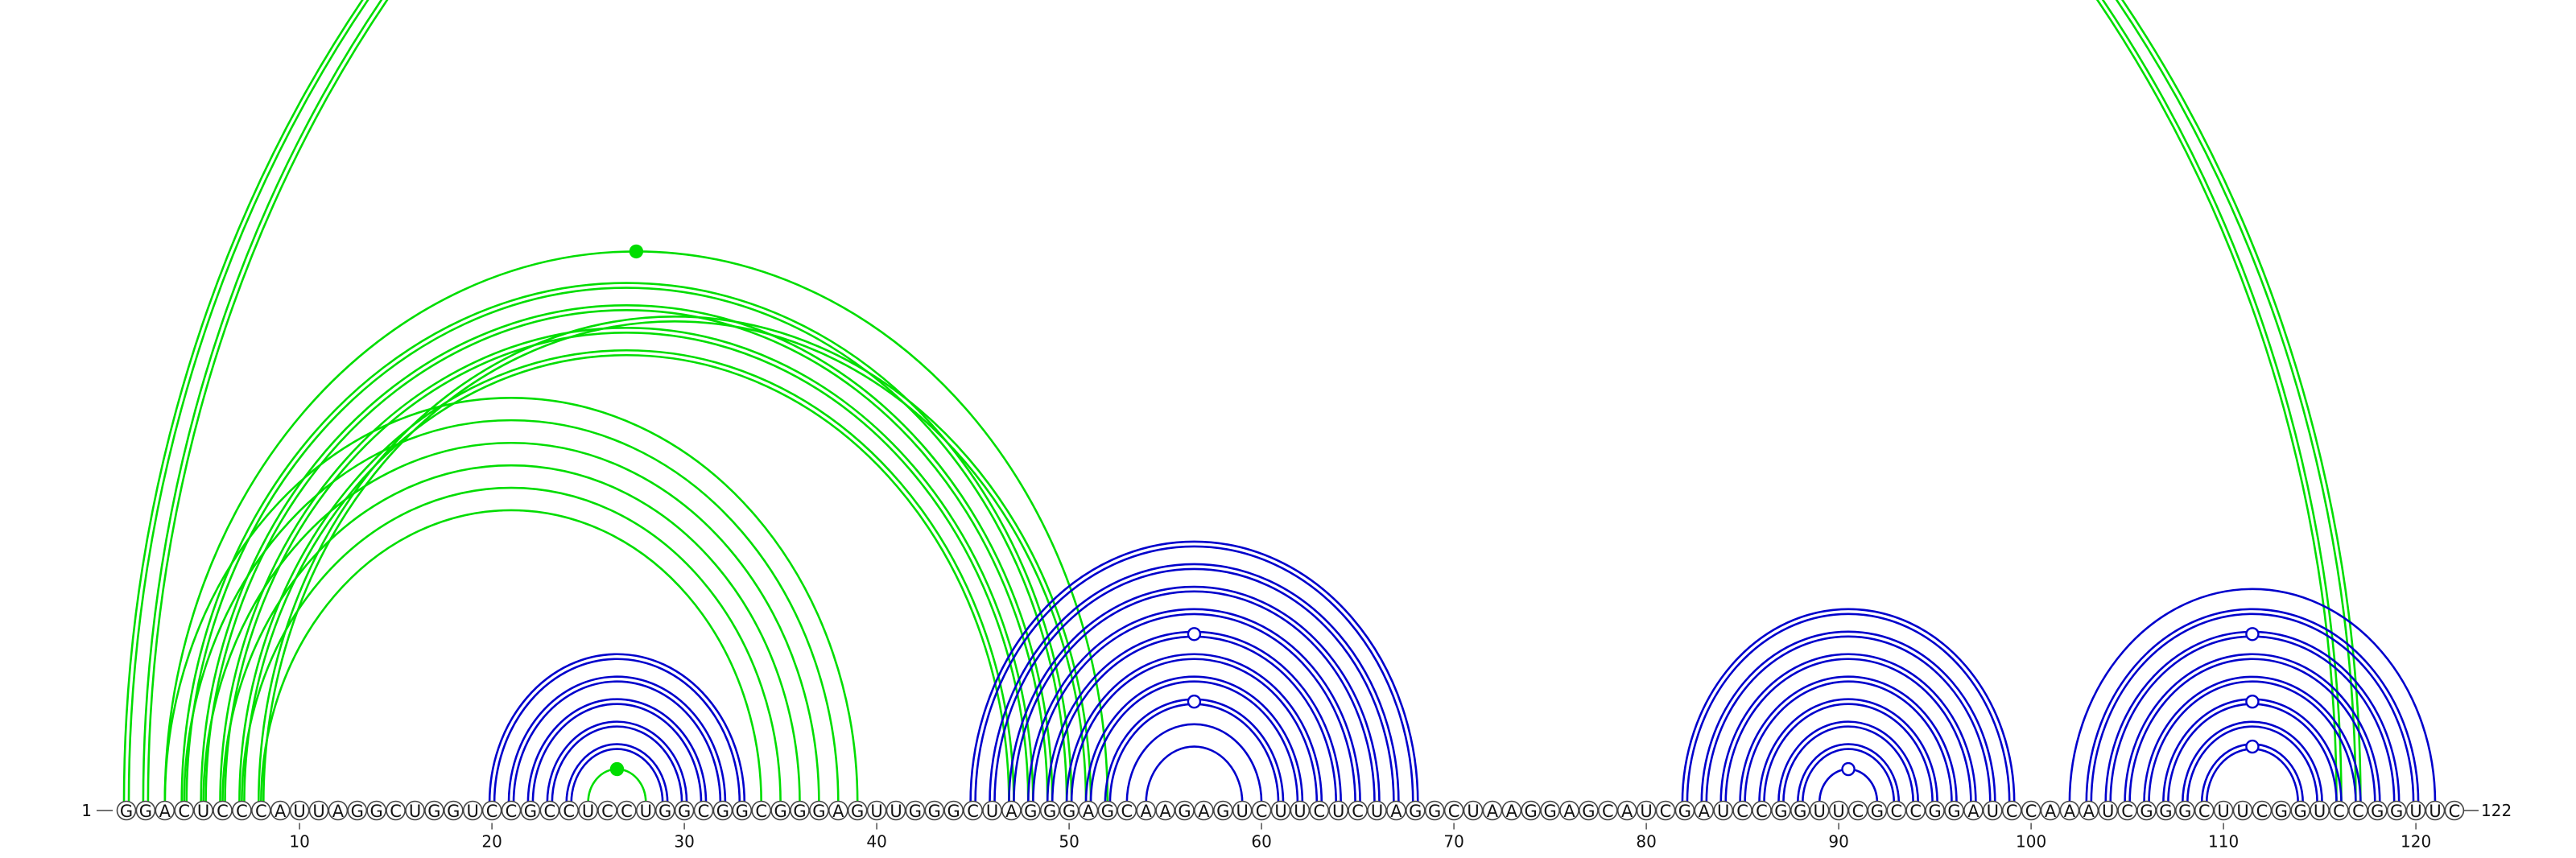  Describe the element at coordinates (2146, 811) in the screenshot. I see `nucleotide-106: G` at that location.